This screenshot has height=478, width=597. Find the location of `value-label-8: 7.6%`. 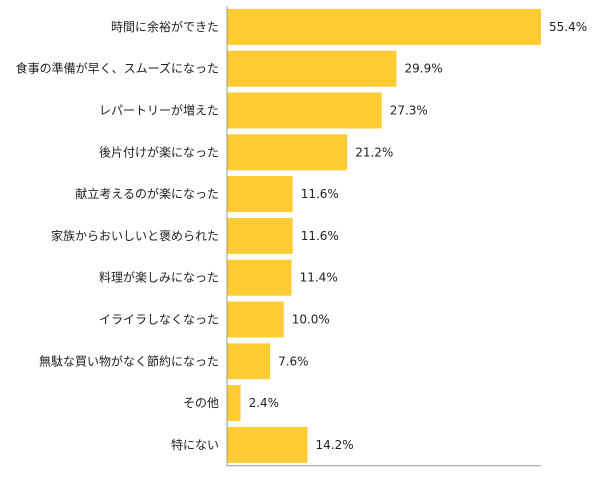

value-label-8: 7.6% is located at coordinates (293, 361).